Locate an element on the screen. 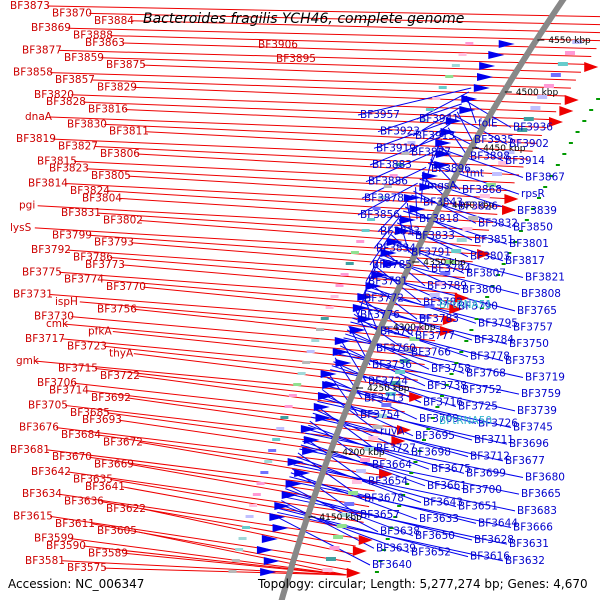  reverse-gene-label: BF3839 is located at coordinates (537, 211).